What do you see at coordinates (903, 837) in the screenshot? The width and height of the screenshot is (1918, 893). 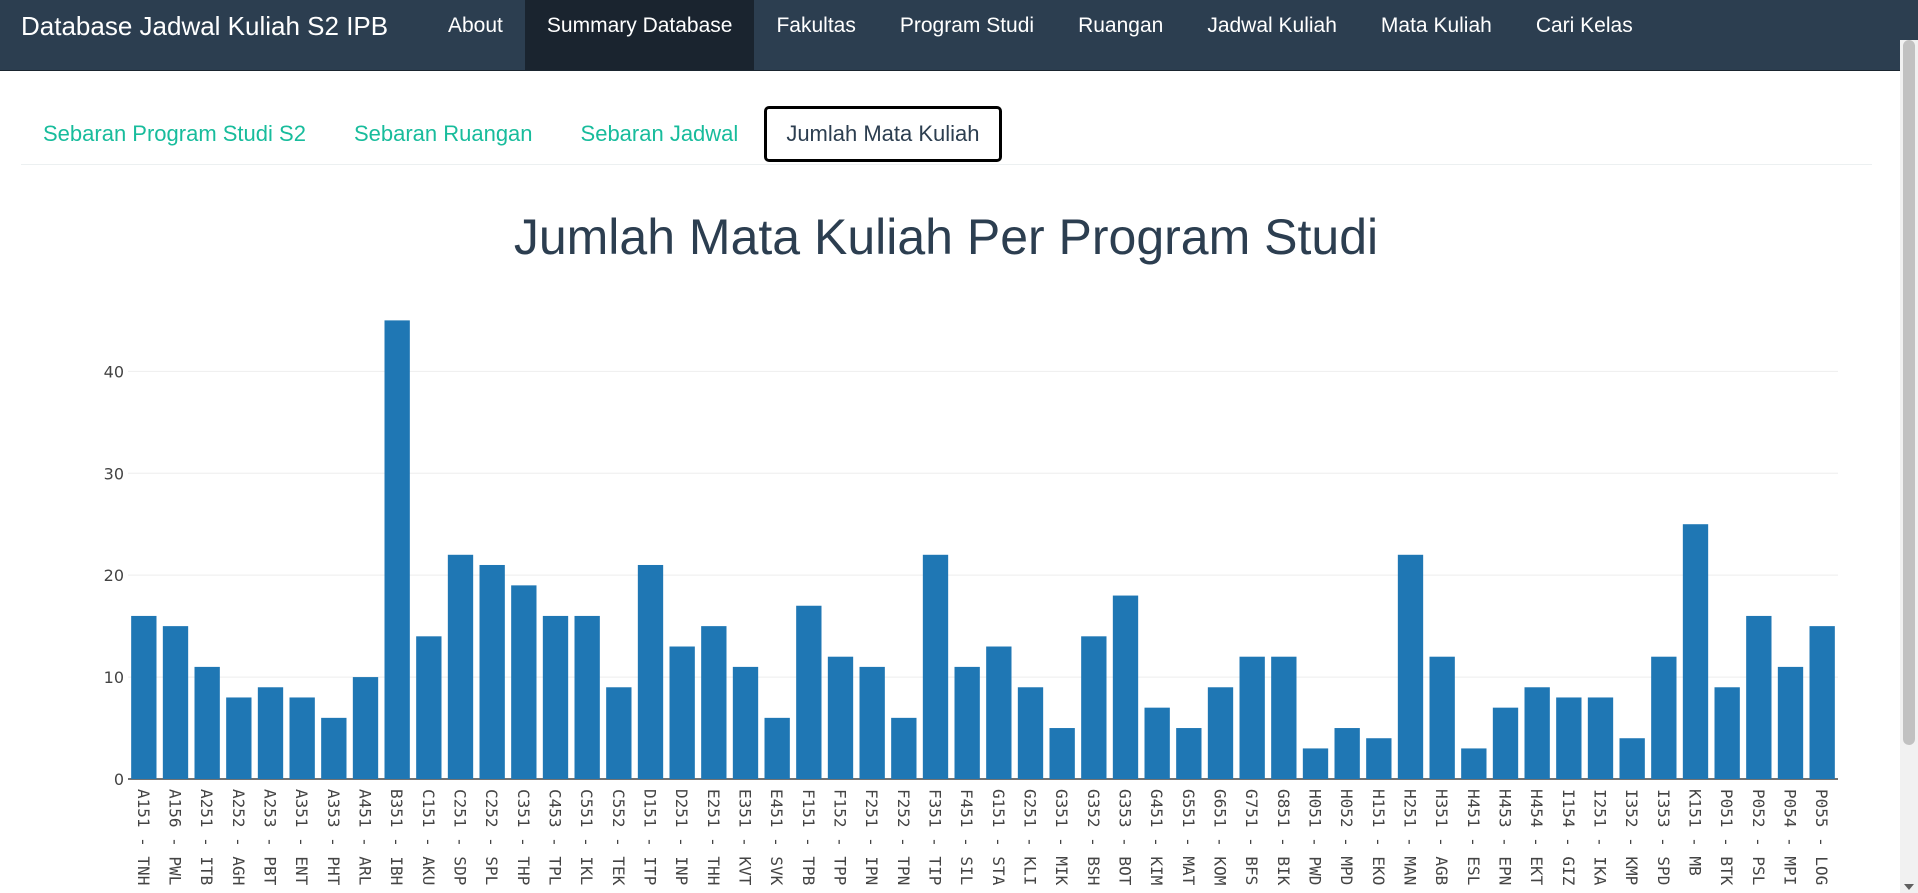 I see `x-tick-label: F252 - TPN` at bounding box center [903, 837].